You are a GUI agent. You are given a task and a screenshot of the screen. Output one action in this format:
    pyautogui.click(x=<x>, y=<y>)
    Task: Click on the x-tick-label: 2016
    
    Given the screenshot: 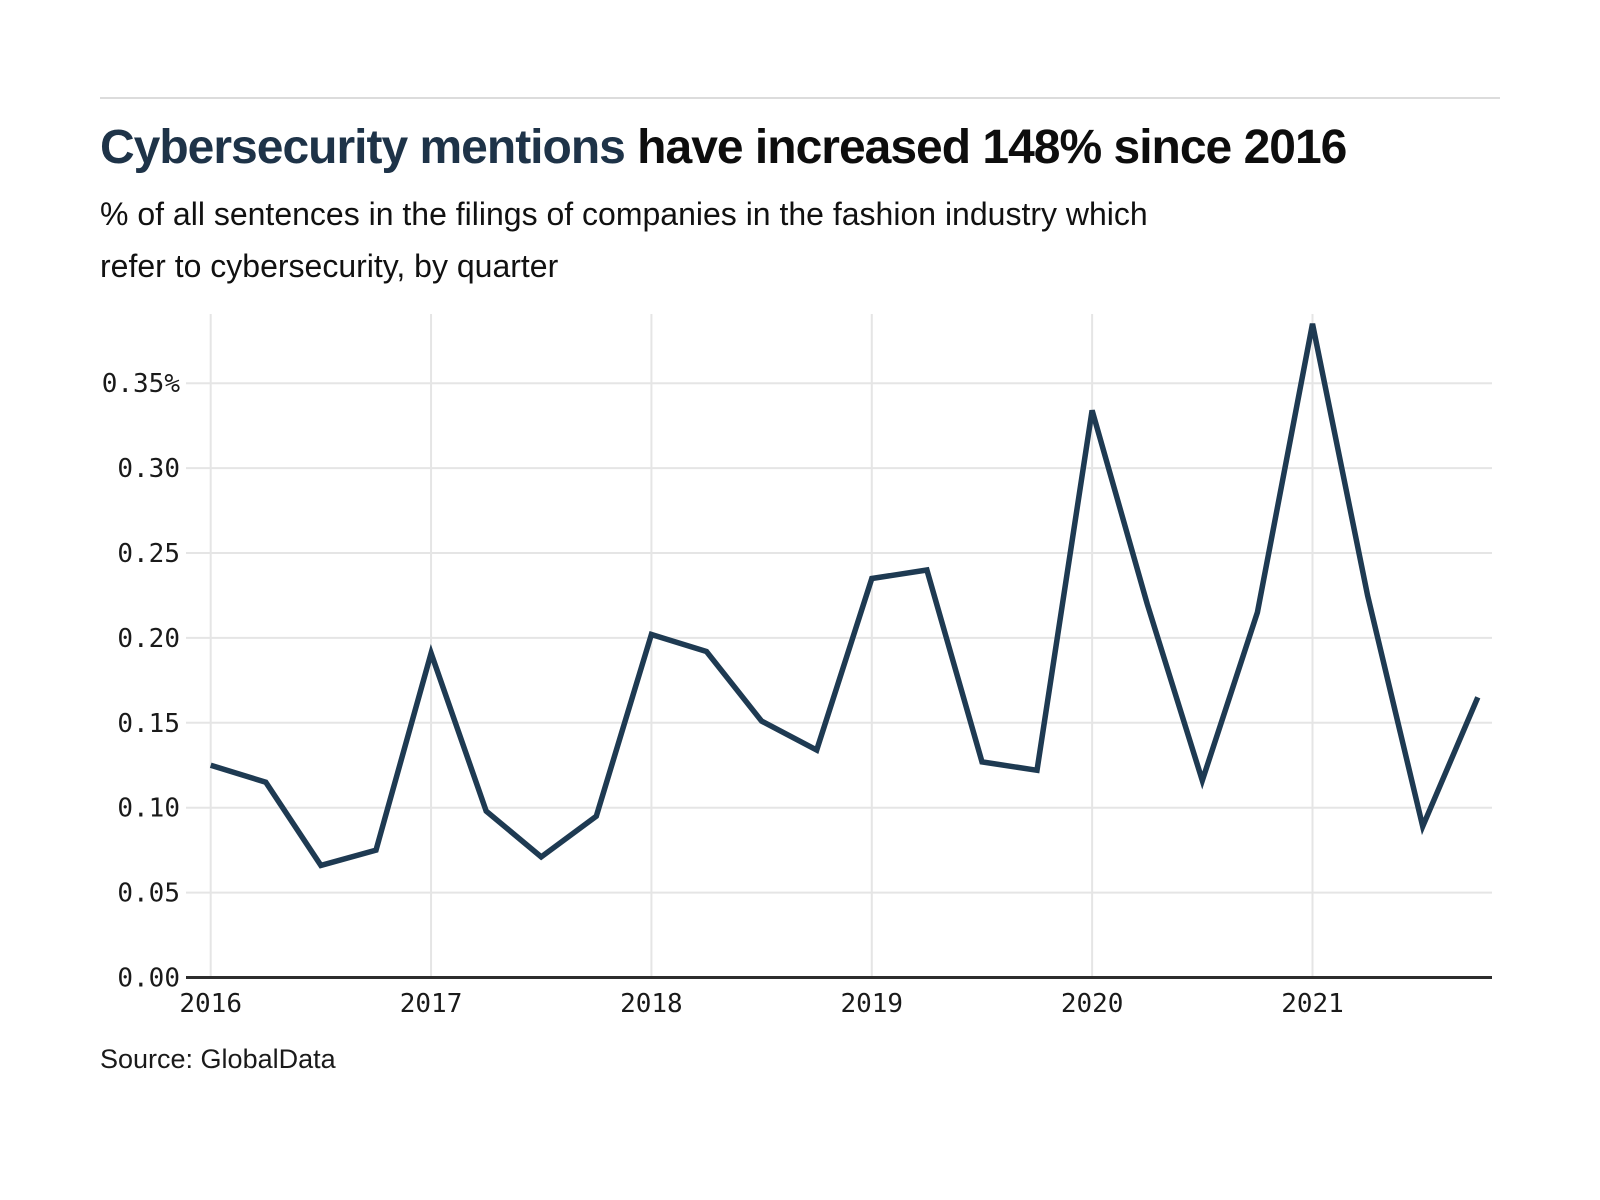 What is the action you would take?
    pyautogui.click(x=210, y=1004)
    